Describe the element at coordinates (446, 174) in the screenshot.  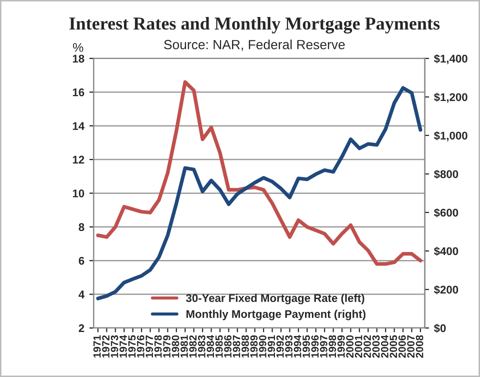
I see `y2-tick-label: $800` at that location.